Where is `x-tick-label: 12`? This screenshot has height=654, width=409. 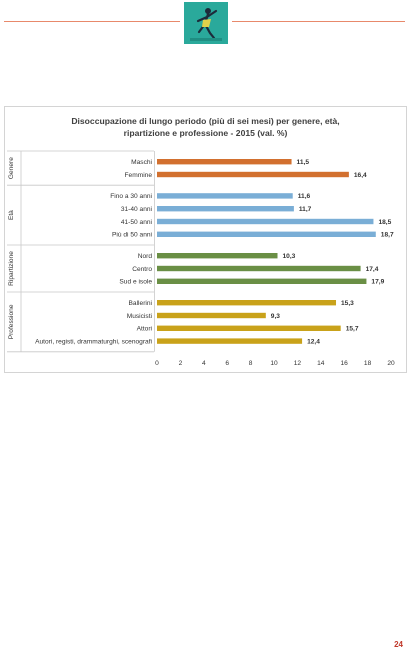
x-tick-label: 12 is located at coordinates (298, 363).